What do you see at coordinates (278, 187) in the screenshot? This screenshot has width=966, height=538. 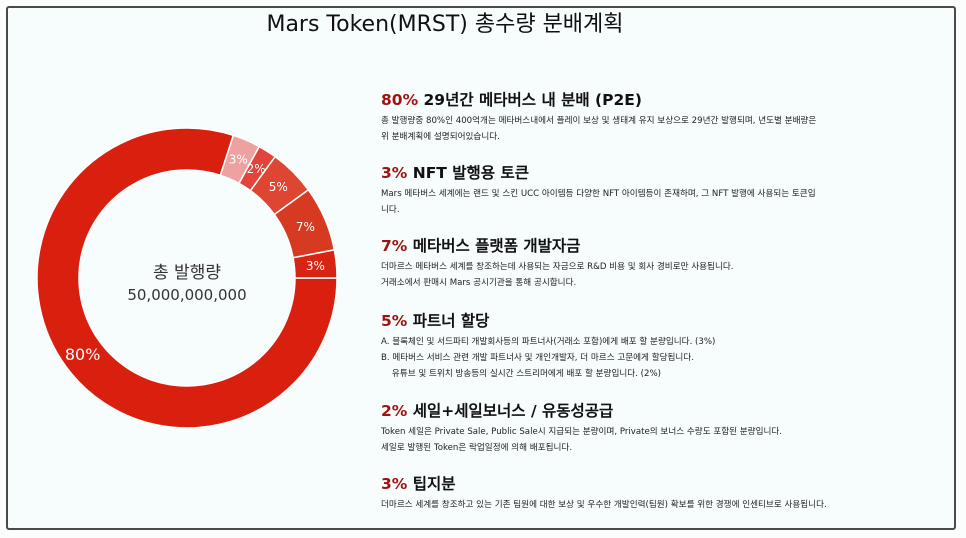 I see `slice-partners-label: 5%` at bounding box center [278, 187].